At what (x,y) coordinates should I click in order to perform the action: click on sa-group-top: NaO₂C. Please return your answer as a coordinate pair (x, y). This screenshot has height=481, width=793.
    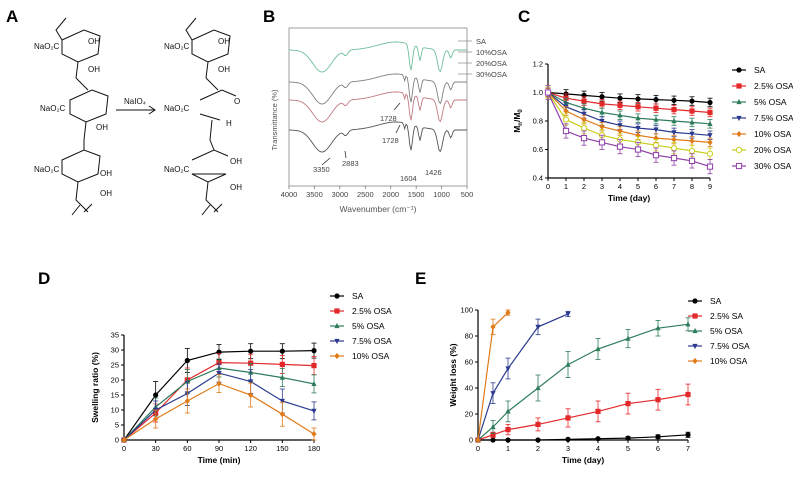
    Looking at the image, I should click on (47, 46).